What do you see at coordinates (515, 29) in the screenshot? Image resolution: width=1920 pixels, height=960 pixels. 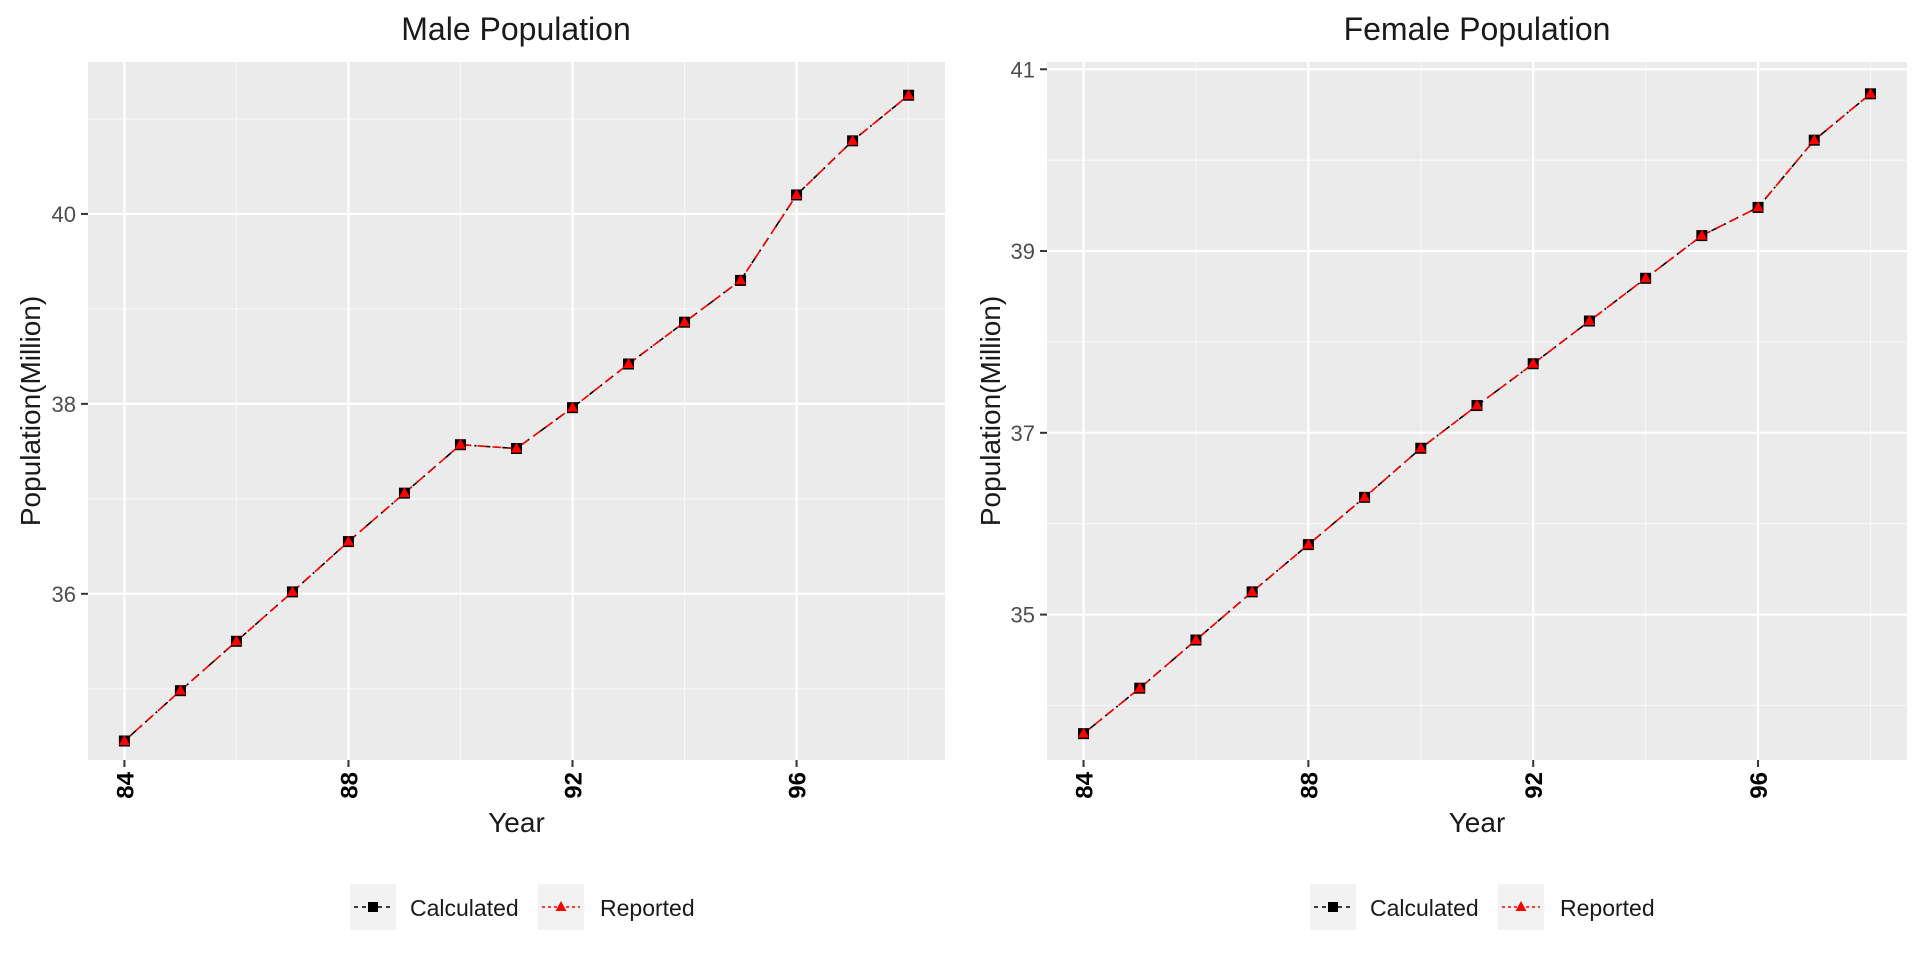 I see `chart-title: Male Population` at bounding box center [515, 29].